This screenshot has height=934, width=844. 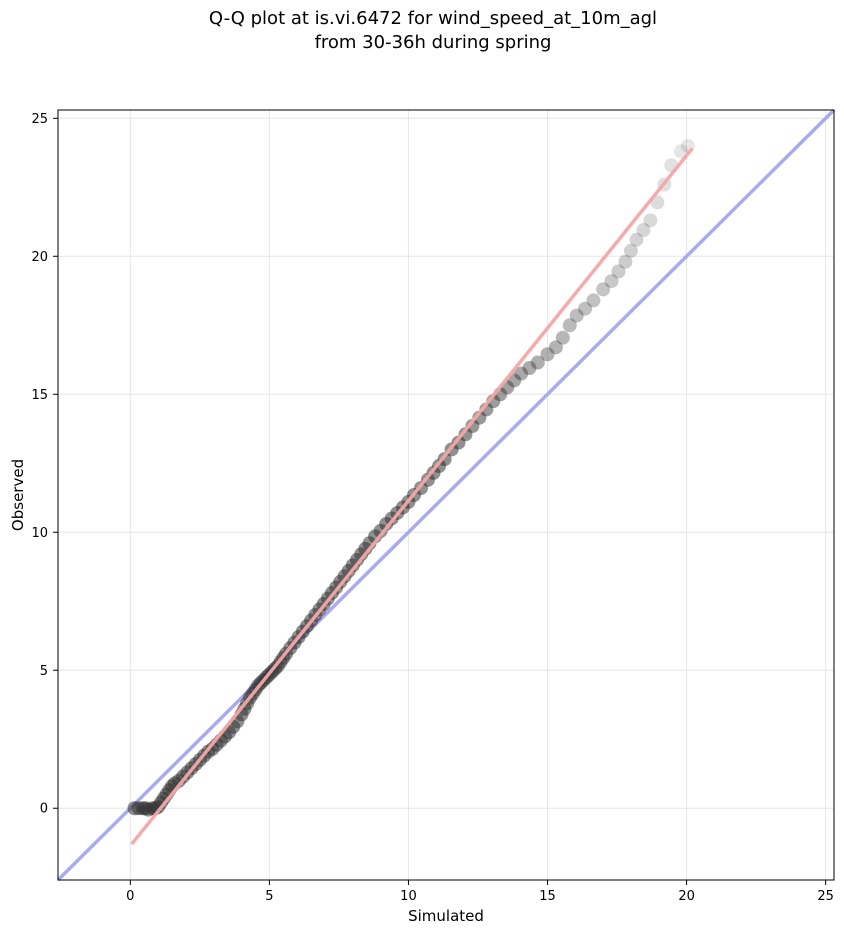 What do you see at coordinates (408, 896) in the screenshot?
I see `x-tick-label: 10` at bounding box center [408, 896].